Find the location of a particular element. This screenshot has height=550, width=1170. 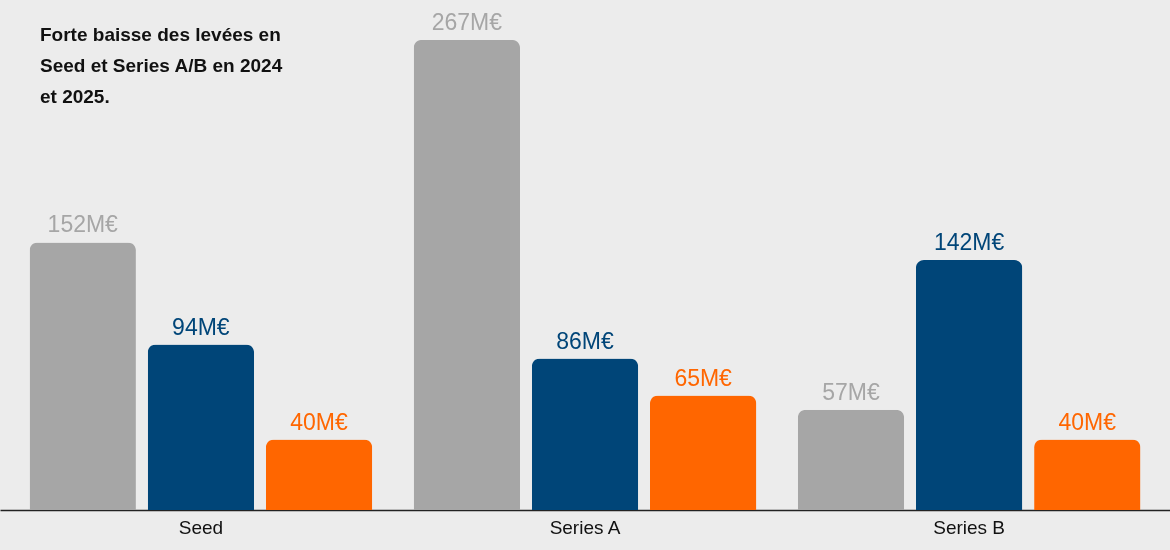

data-label: 142M€ is located at coordinates (969, 242).